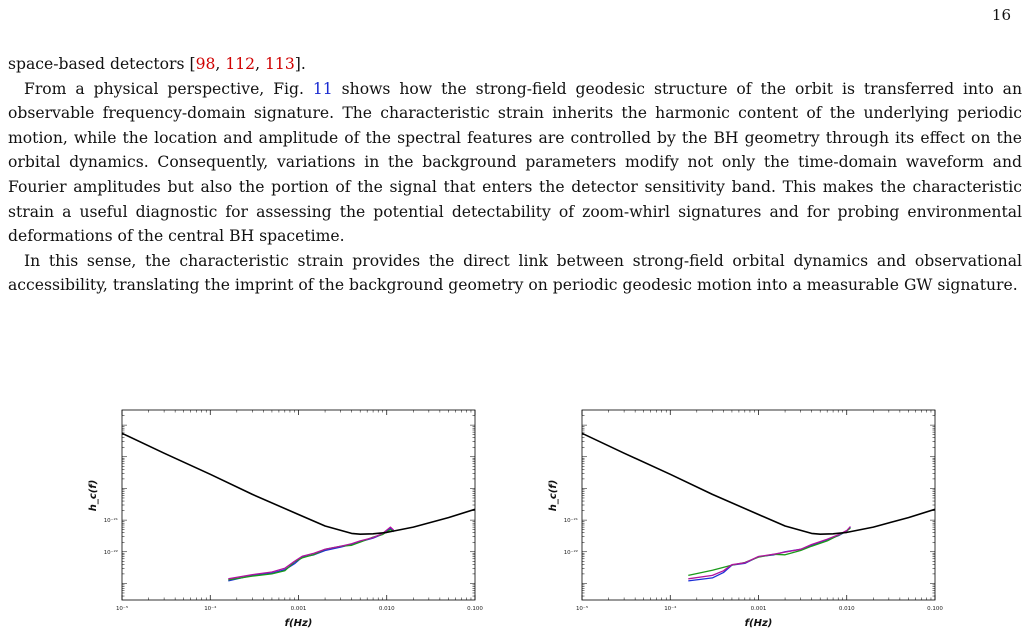 Image resolution: width=1029 pixels, height=638 pixels. Describe the element at coordinates (168, 88) in the screenshot. I see `text-run: From a physical perspective, Fig.` at that location.